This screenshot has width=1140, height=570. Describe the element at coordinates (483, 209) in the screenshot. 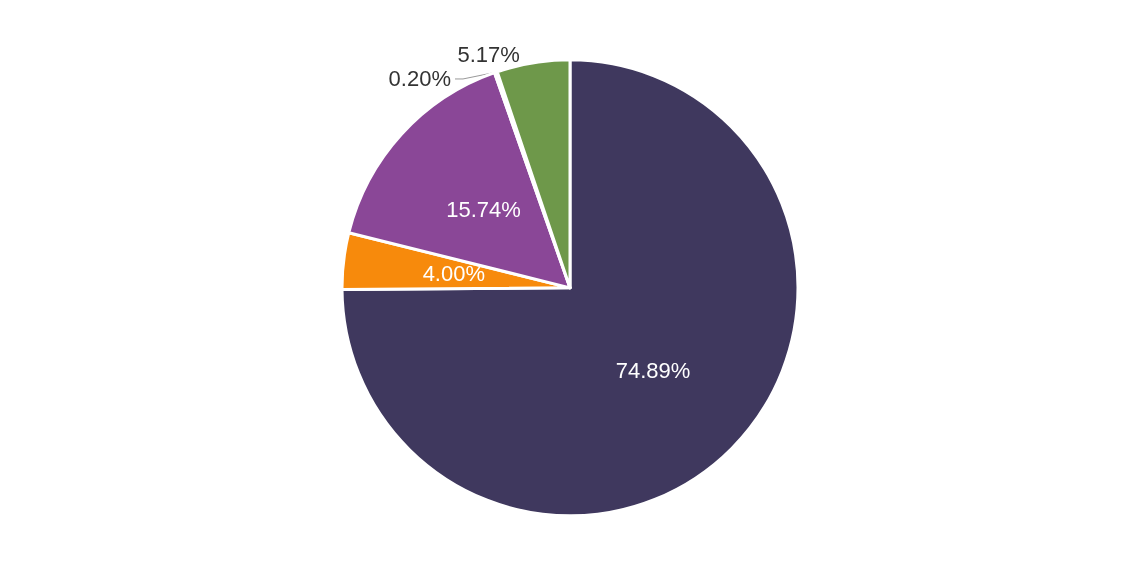

I see `data-label: 15.74%` at that location.